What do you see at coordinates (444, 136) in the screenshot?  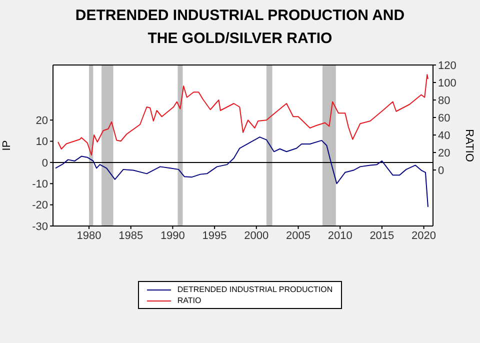 I see `y2-tick-label: 40` at bounding box center [444, 136].